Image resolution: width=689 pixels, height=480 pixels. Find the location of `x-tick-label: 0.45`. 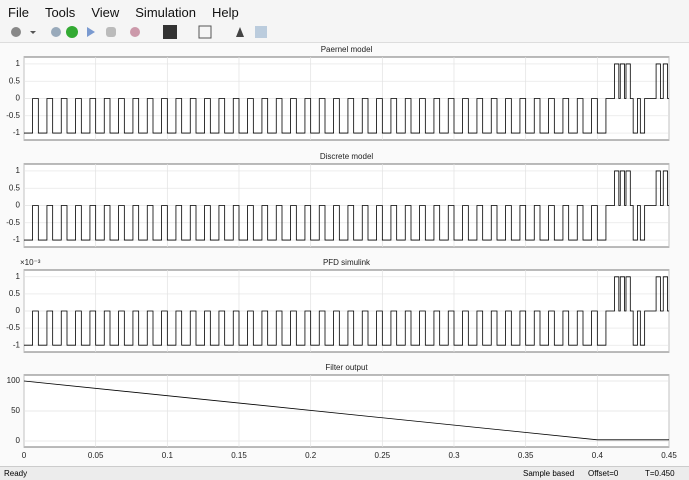

x-tick-label: 0.45 is located at coordinates (669, 455).